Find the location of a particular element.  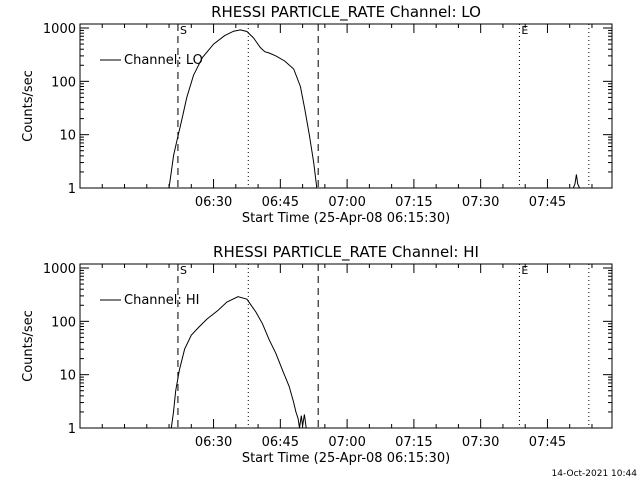

y-axis-label-hi: Counts/sec is located at coordinates (28, 346).